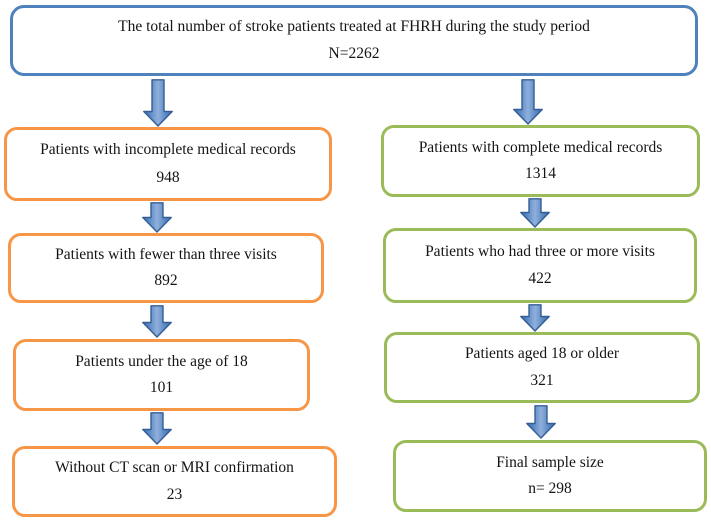 The width and height of the screenshot is (711, 523). I want to click on flow-box-label: Patients under the age of 18, so click(161, 361).